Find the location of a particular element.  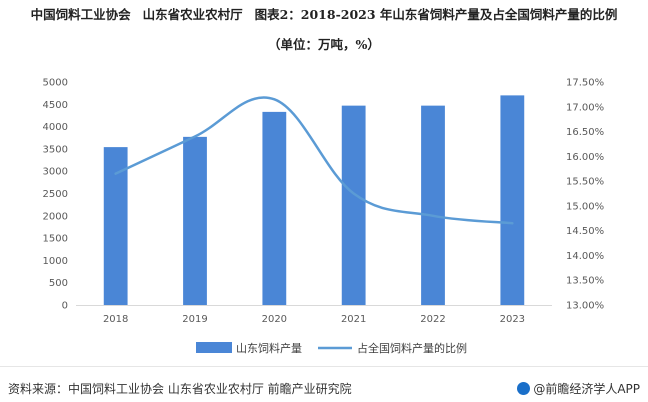

y-right-tick-label: 15.50% is located at coordinates (585, 182).